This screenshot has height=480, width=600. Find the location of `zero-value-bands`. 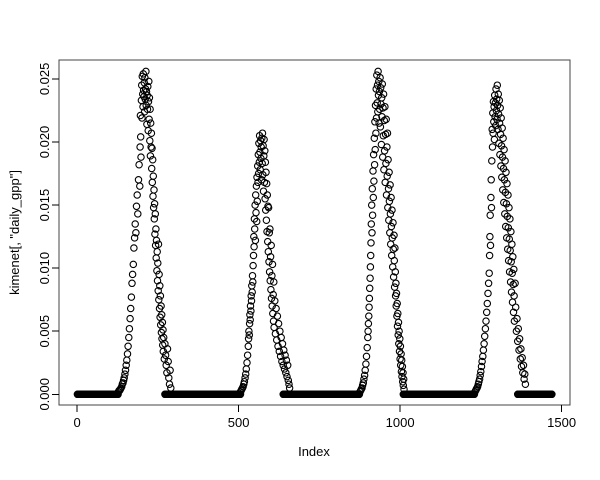

zero-value-bands is located at coordinates (314, 394).